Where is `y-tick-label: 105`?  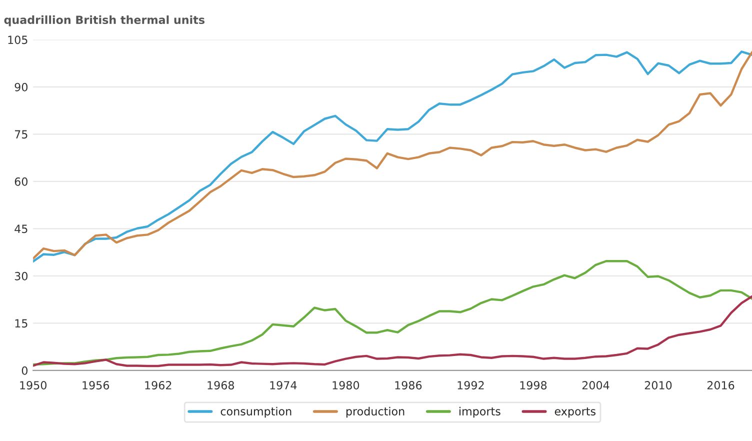 y-tick-label: 105 is located at coordinates (18, 40).